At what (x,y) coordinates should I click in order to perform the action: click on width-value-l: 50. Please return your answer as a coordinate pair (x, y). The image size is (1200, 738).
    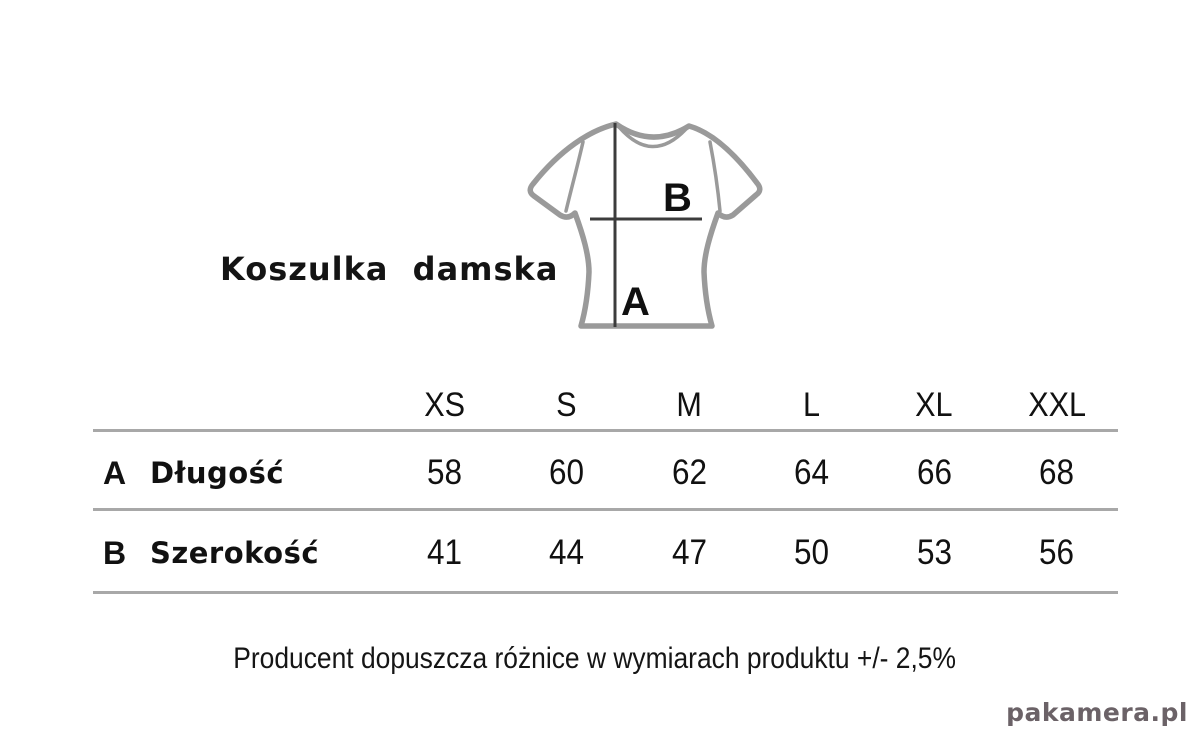
    Looking at the image, I should click on (812, 553).